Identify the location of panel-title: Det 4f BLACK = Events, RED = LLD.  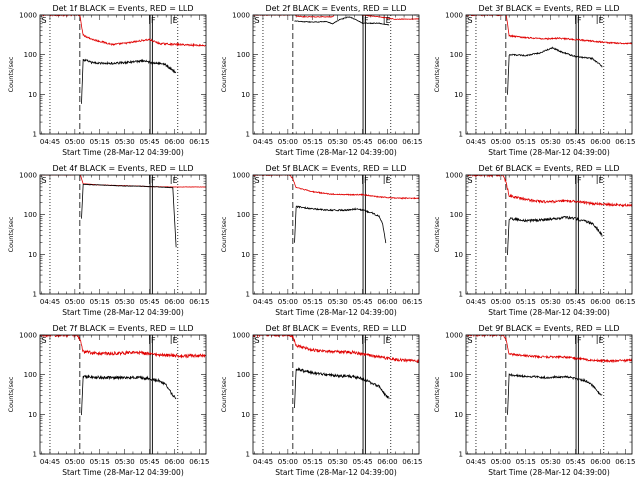
(122, 168).